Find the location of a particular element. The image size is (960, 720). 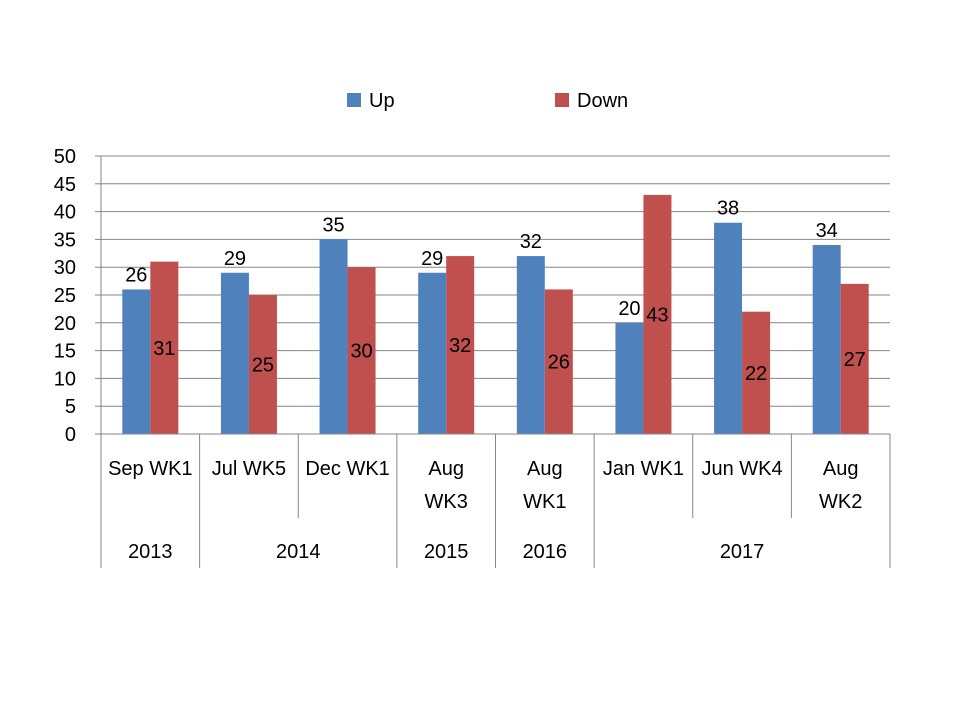

x-group-label: 2015 is located at coordinates (446, 552).